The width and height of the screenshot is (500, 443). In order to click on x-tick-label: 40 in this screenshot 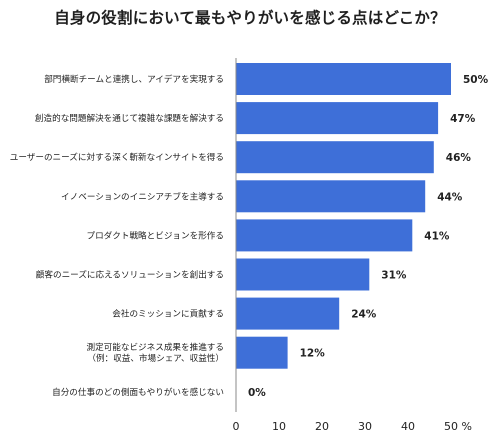, I will do `click(408, 426)`.